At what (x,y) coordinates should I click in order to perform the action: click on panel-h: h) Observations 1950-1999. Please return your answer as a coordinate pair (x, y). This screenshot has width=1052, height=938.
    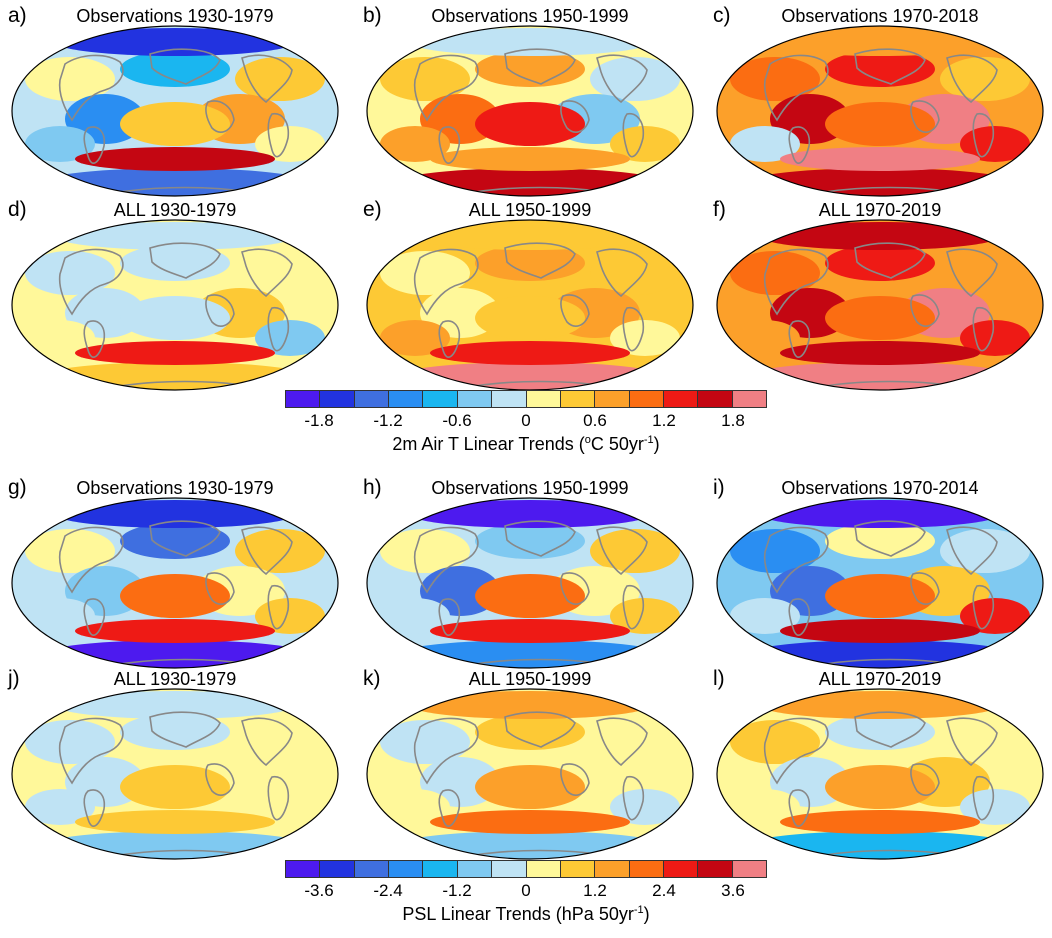
    Looking at the image, I should click on (529, 574).